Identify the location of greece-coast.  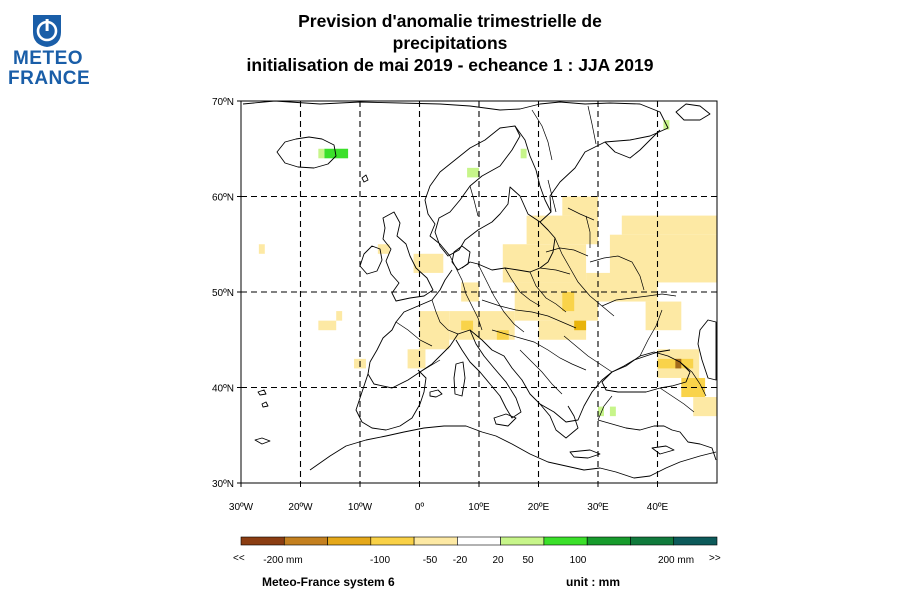
(559, 421).